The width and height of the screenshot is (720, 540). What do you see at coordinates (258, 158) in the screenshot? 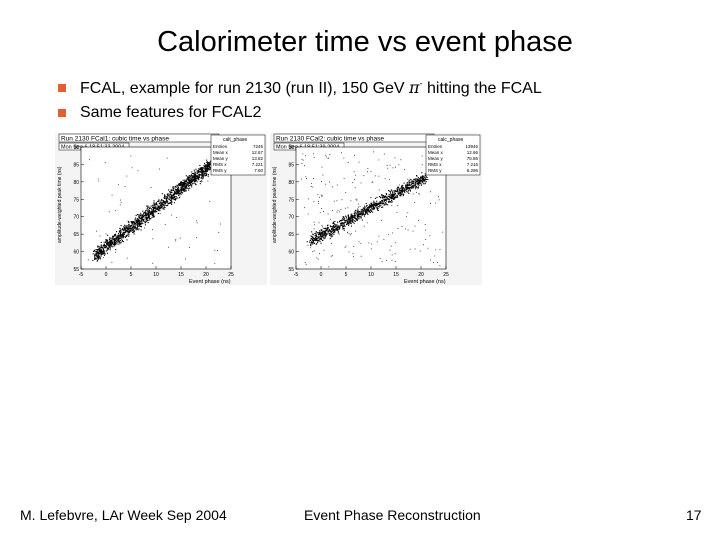
I see `stats-value: 13.82` at bounding box center [258, 158].